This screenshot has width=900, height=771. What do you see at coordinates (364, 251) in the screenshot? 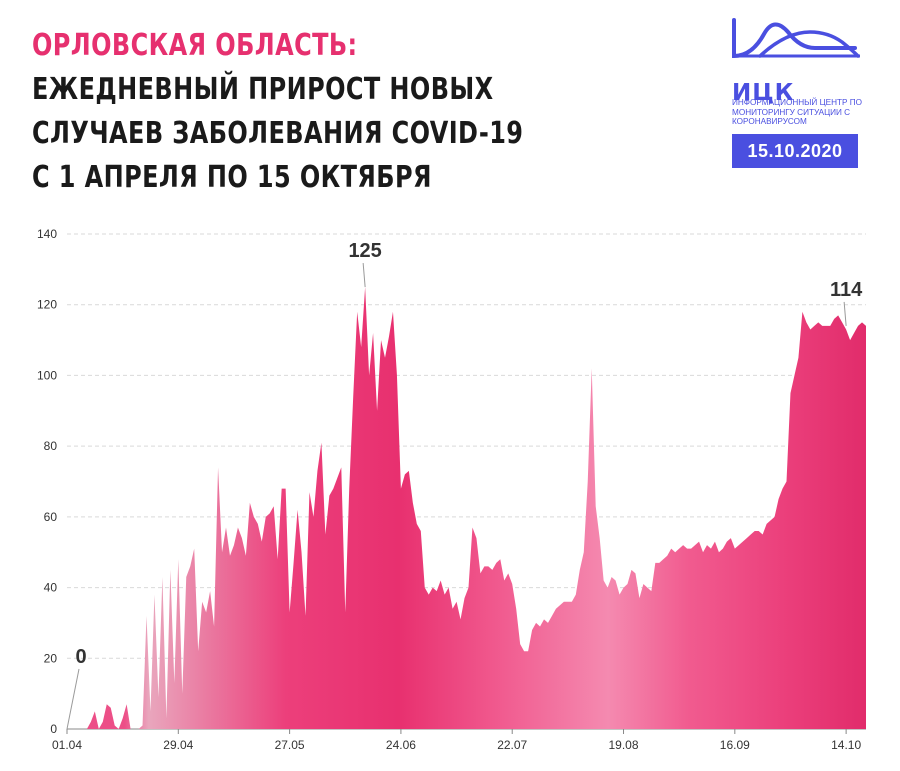
I see `annotation-label: 125` at bounding box center [364, 251].